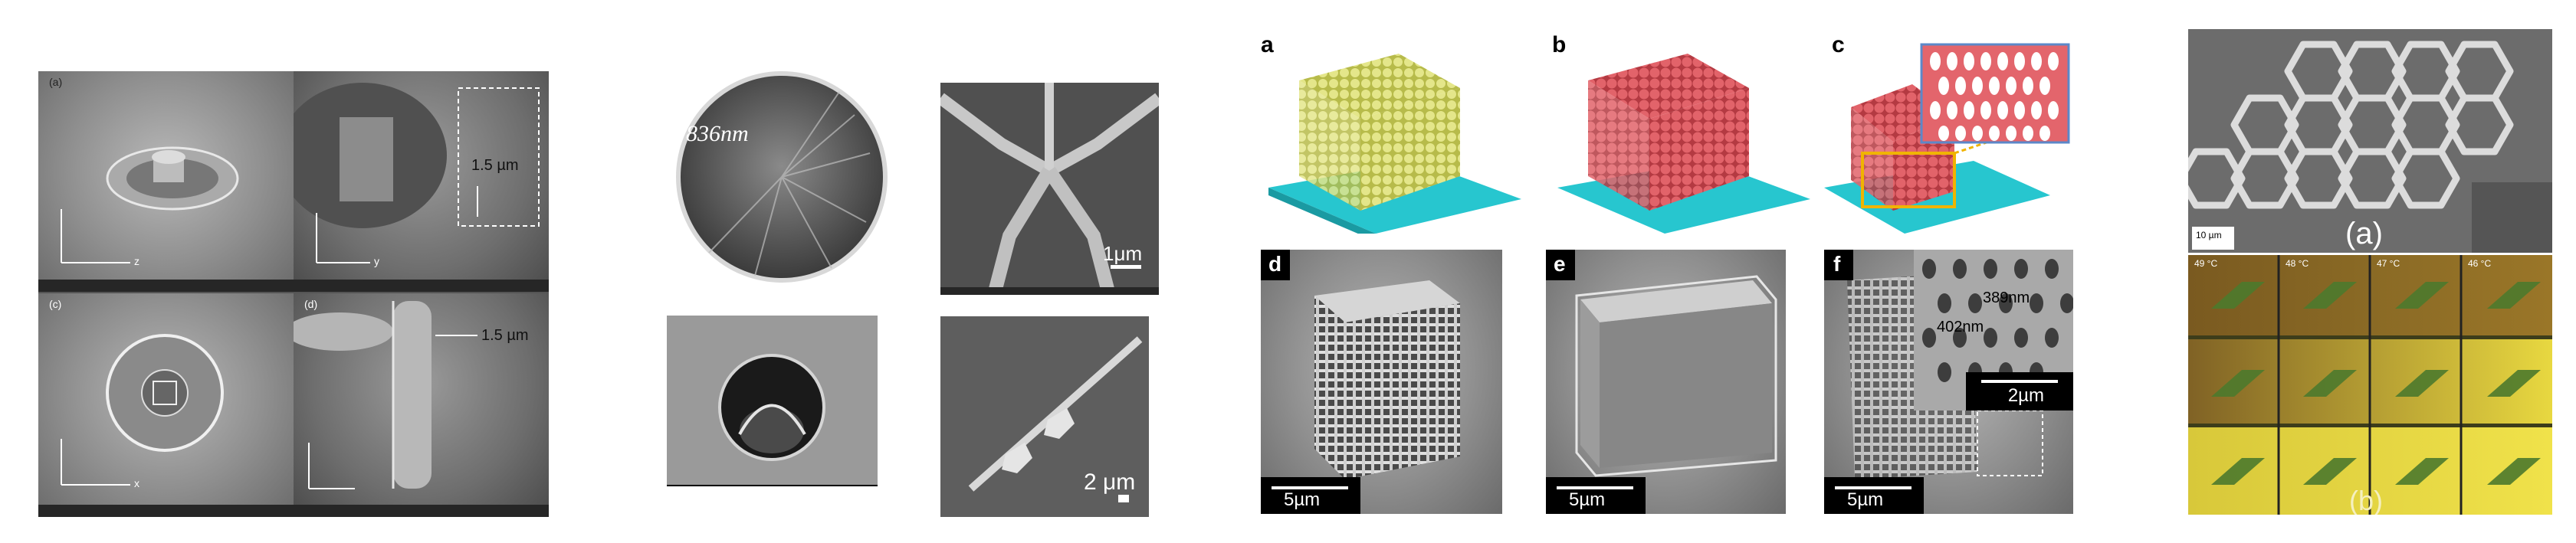 The width and height of the screenshot is (2576, 543). Describe the element at coordinates (1394, 144) in the screenshot. I see `model-a-svg` at that location.